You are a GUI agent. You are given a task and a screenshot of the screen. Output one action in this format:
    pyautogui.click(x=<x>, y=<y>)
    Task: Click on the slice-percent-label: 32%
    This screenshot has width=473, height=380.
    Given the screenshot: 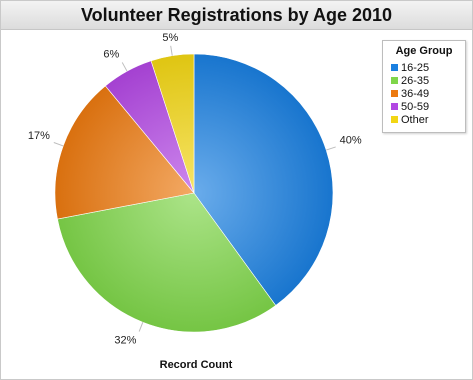 What is the action you would take?
    pyautogui.click(x=125, y=340)
    